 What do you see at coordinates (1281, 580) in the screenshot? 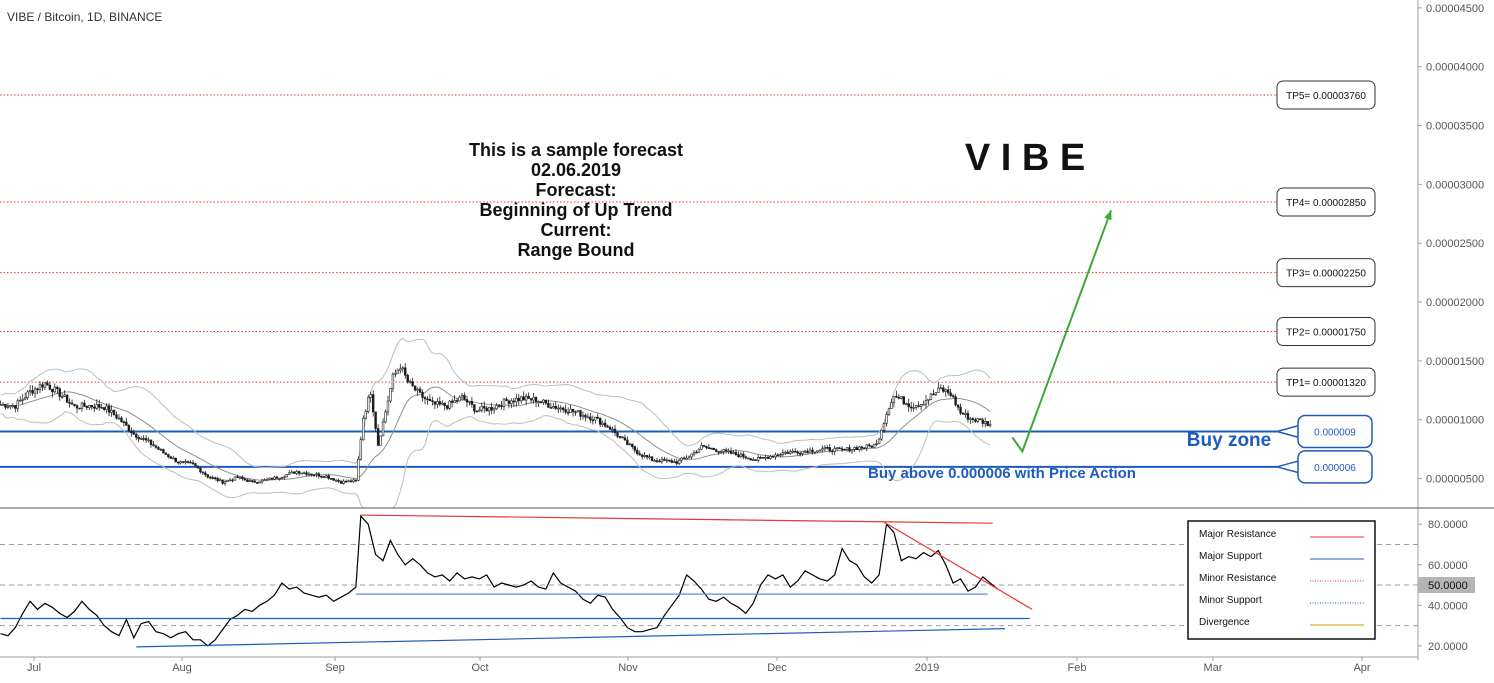
I see `legend-box` at bounding box center [1281, 580].